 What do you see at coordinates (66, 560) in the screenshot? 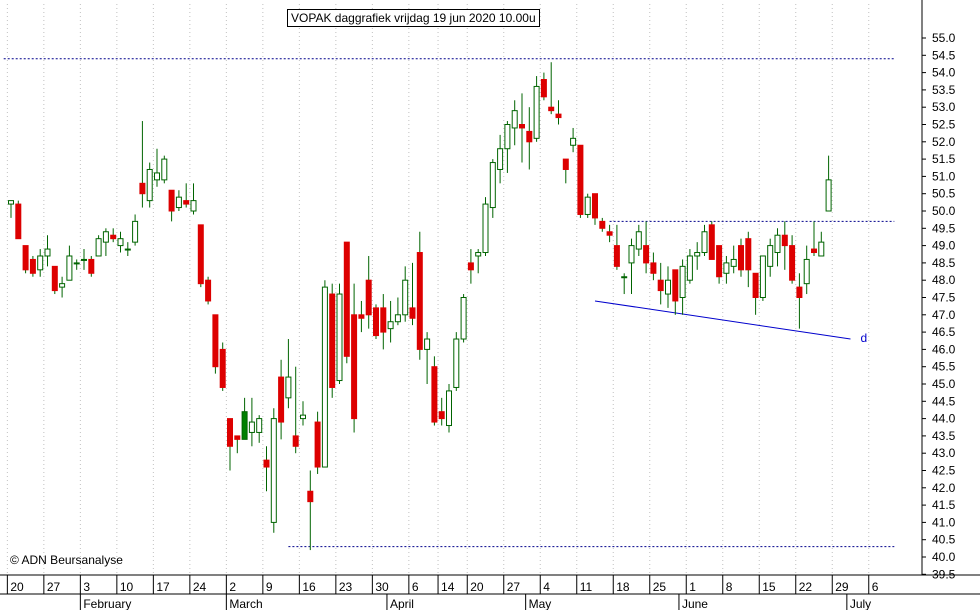
I see `copyright-text: © ADN Beursanalyse` at bounding box center [66, 560].